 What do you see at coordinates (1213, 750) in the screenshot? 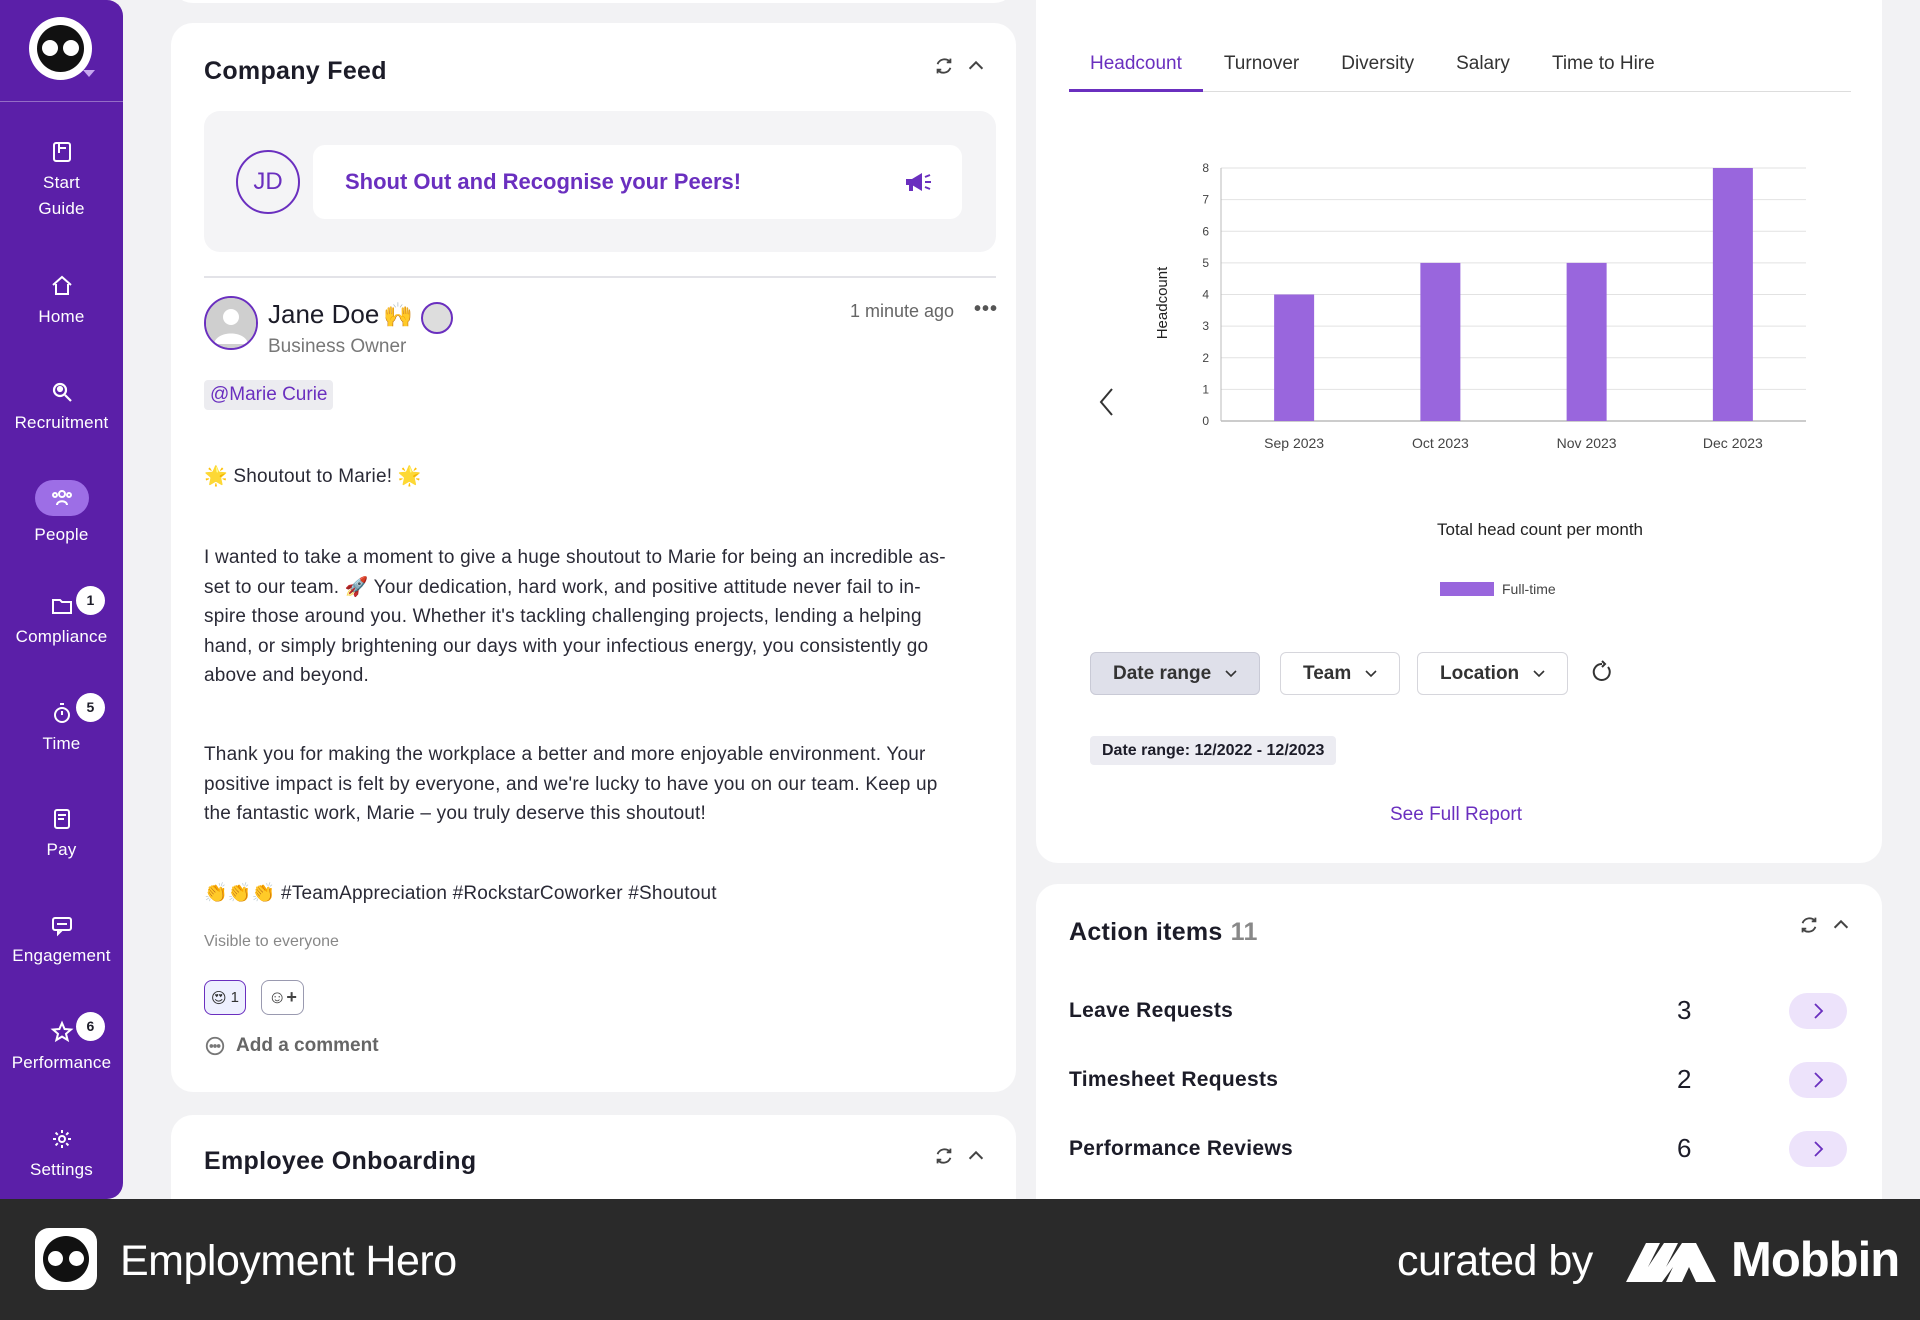
I see `date-range-chip: Date range: 12/2022 - 12/2023` at bounding box center [1213, 750].